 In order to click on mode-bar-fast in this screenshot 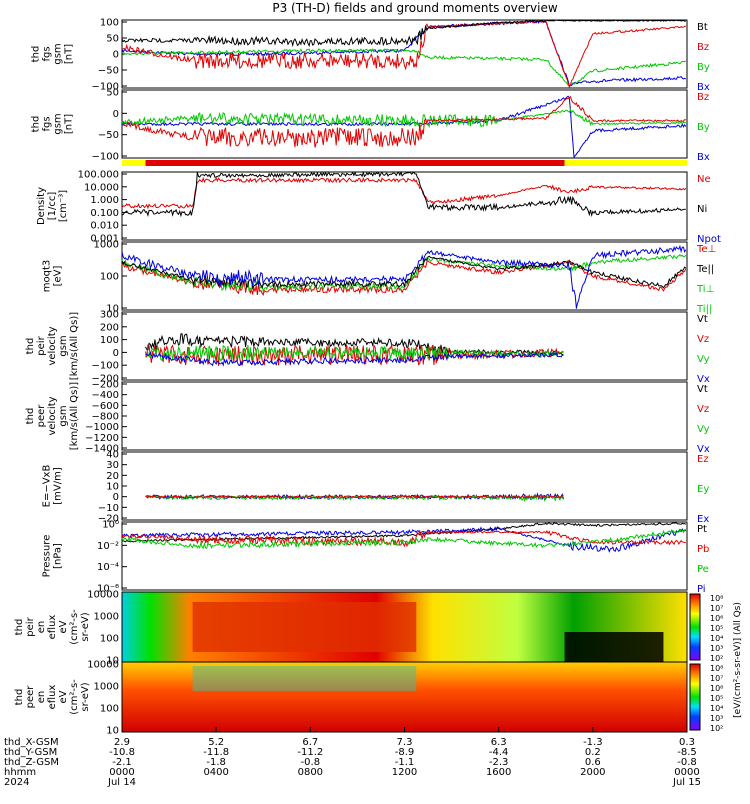, I will do `click(355, 163)`.